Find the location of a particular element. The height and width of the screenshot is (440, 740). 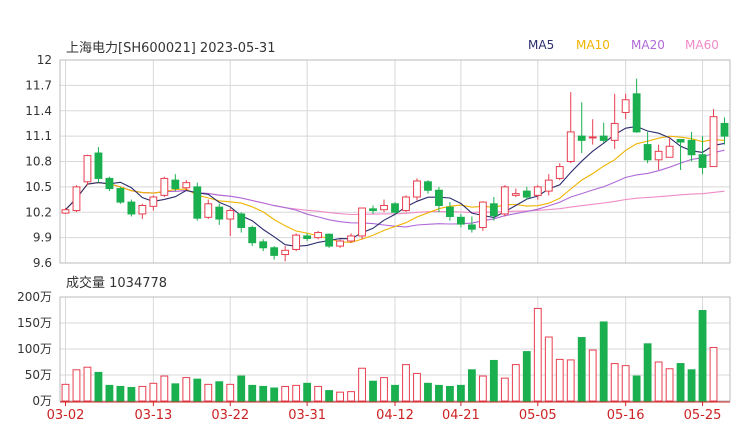

volume-title: 成交量 1034778 is located at coordinates (117, 283).